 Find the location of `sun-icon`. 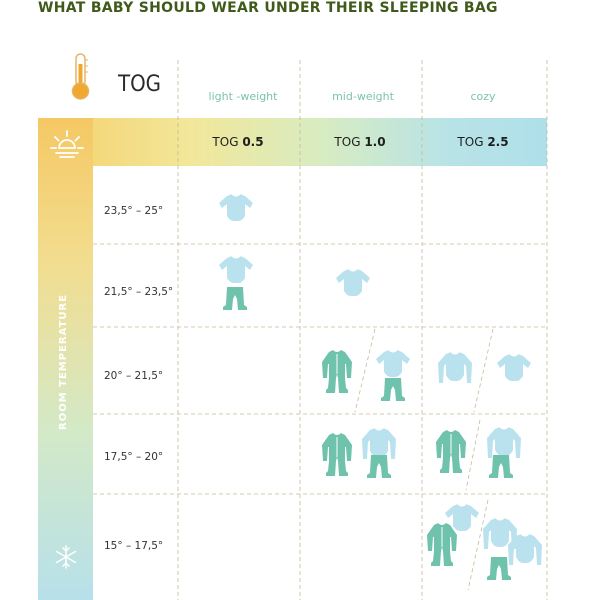

sun-icon is located at coordinates (67, 144).